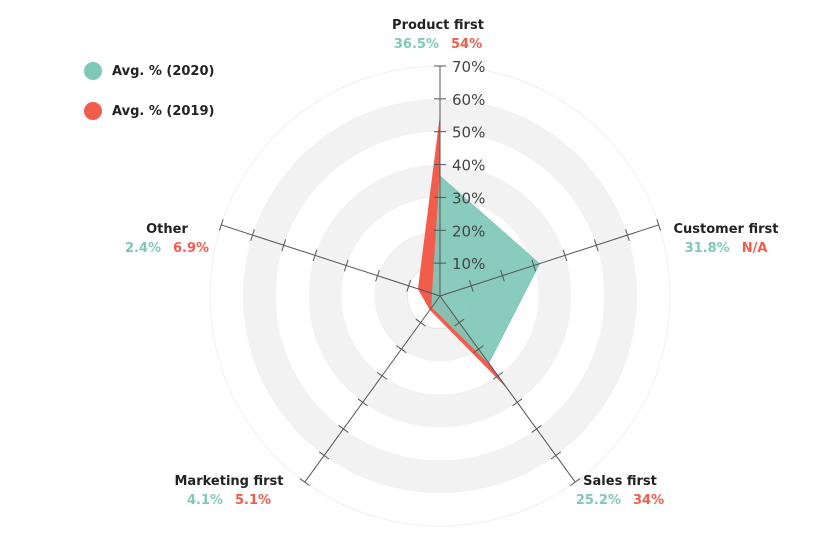 This screenshot has width=825, height=554. I want to click on r-tick-label: 50%, so click(468, 133).